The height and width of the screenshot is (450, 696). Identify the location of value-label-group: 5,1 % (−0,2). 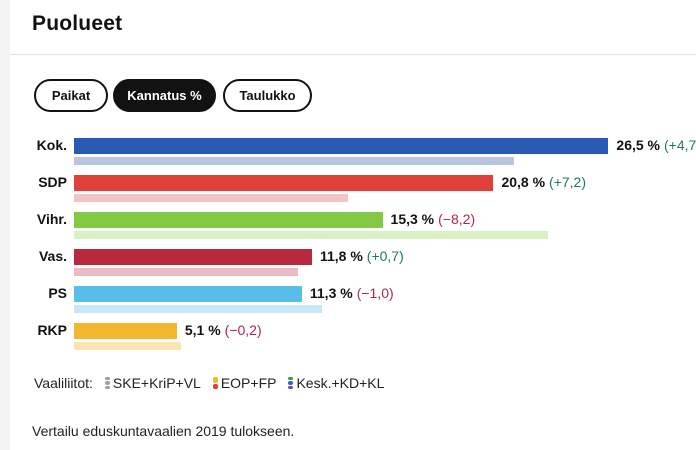
(223, 330).